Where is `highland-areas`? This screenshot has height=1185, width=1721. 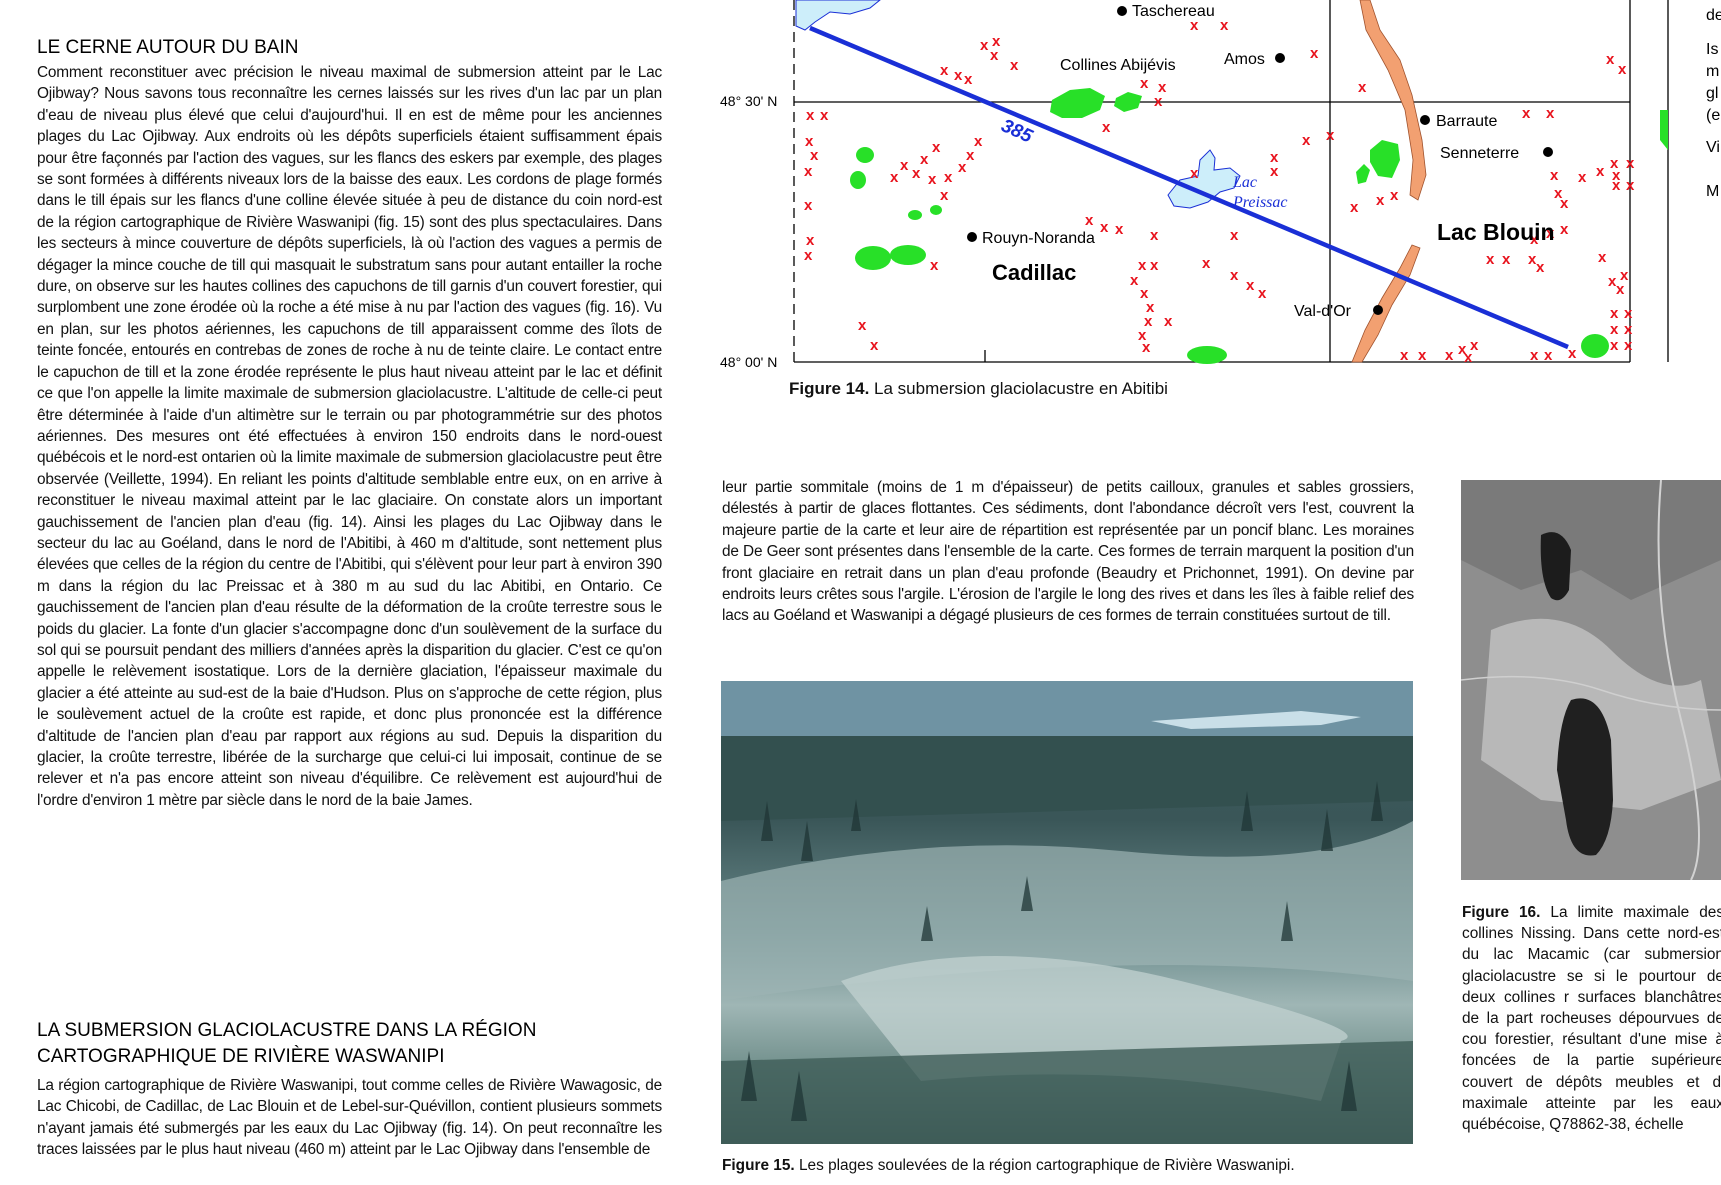
highland-areas is located at coordinates (1259, 226).